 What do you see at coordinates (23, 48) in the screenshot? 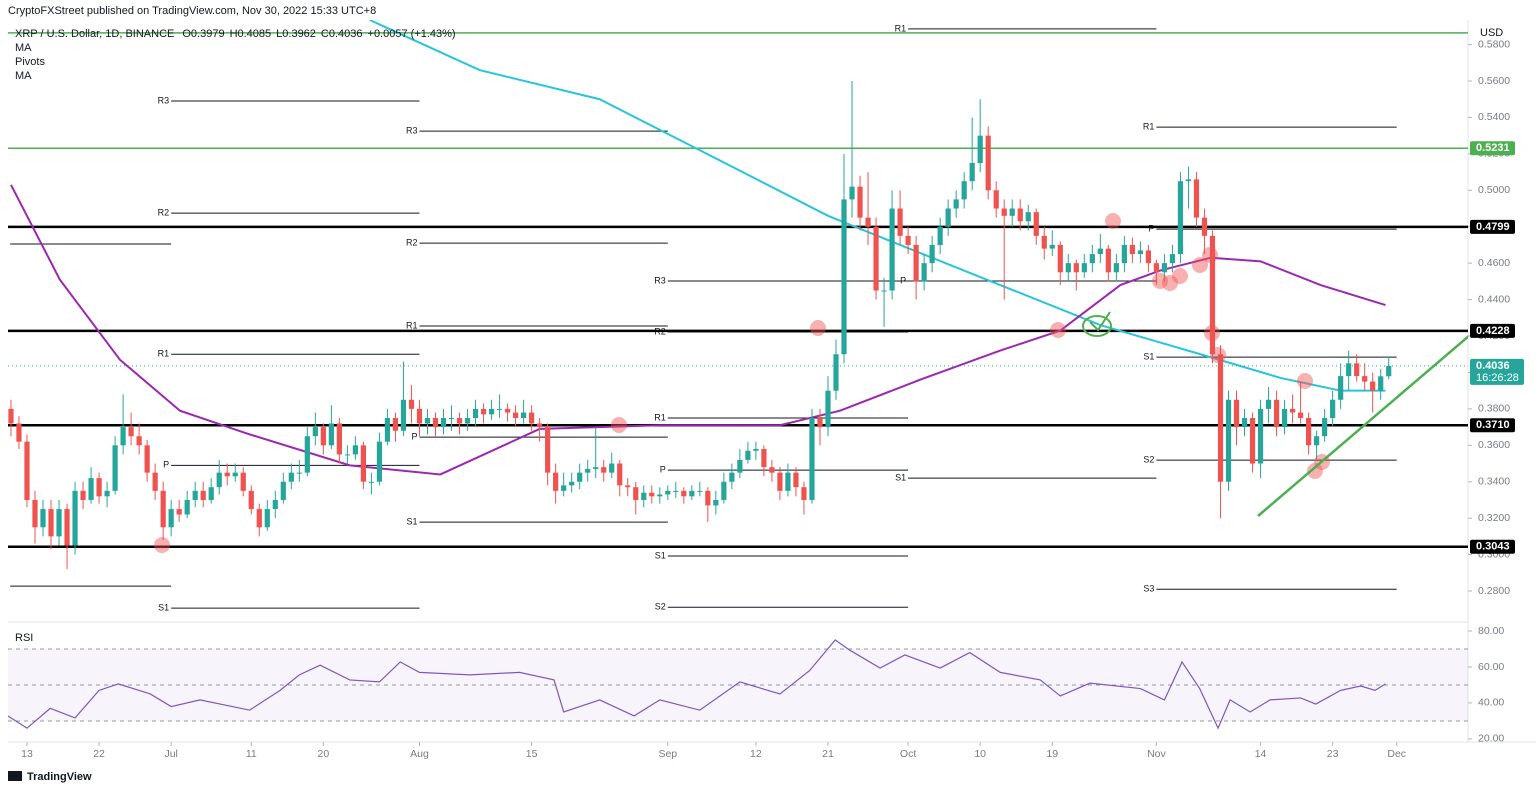
I see `indicator-legend: MA` at bounding box center [23, 48].